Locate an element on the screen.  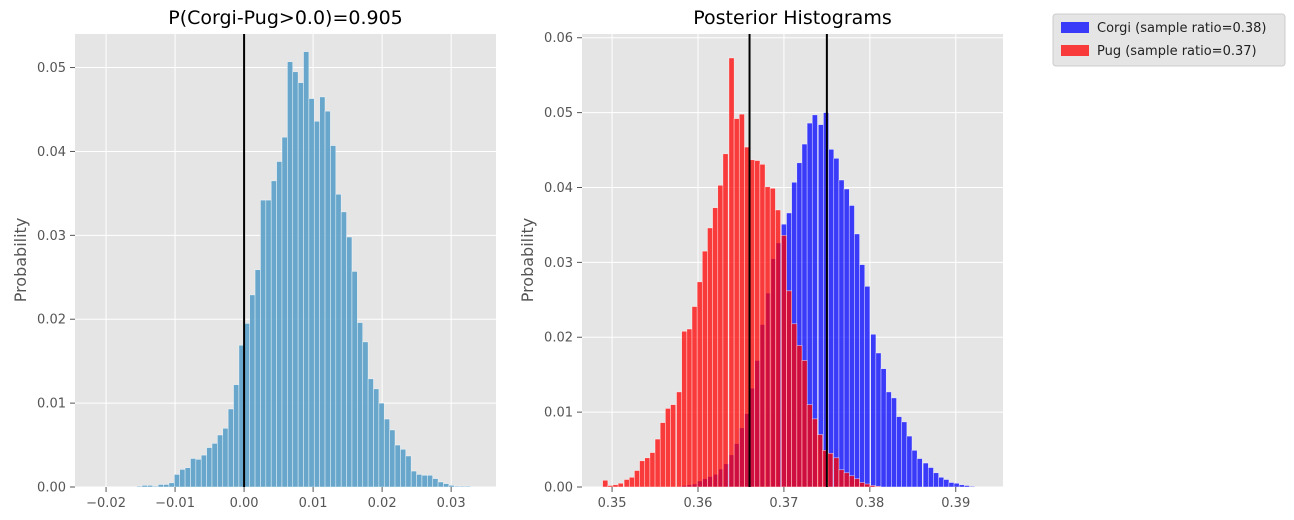
x-axis-ticks: 0.35 0.36 0.37 0.38 0.39 is located at coordinates (784, 499).